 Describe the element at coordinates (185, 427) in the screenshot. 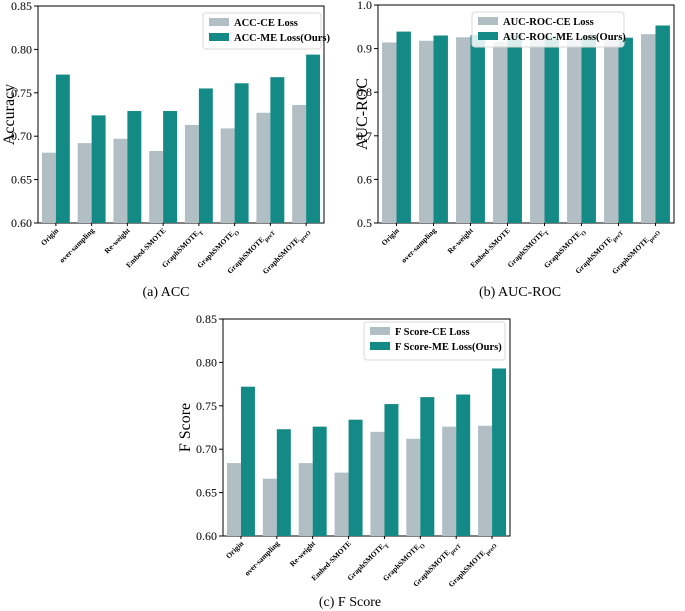

I see `y-axis-label: F Score` at that location.